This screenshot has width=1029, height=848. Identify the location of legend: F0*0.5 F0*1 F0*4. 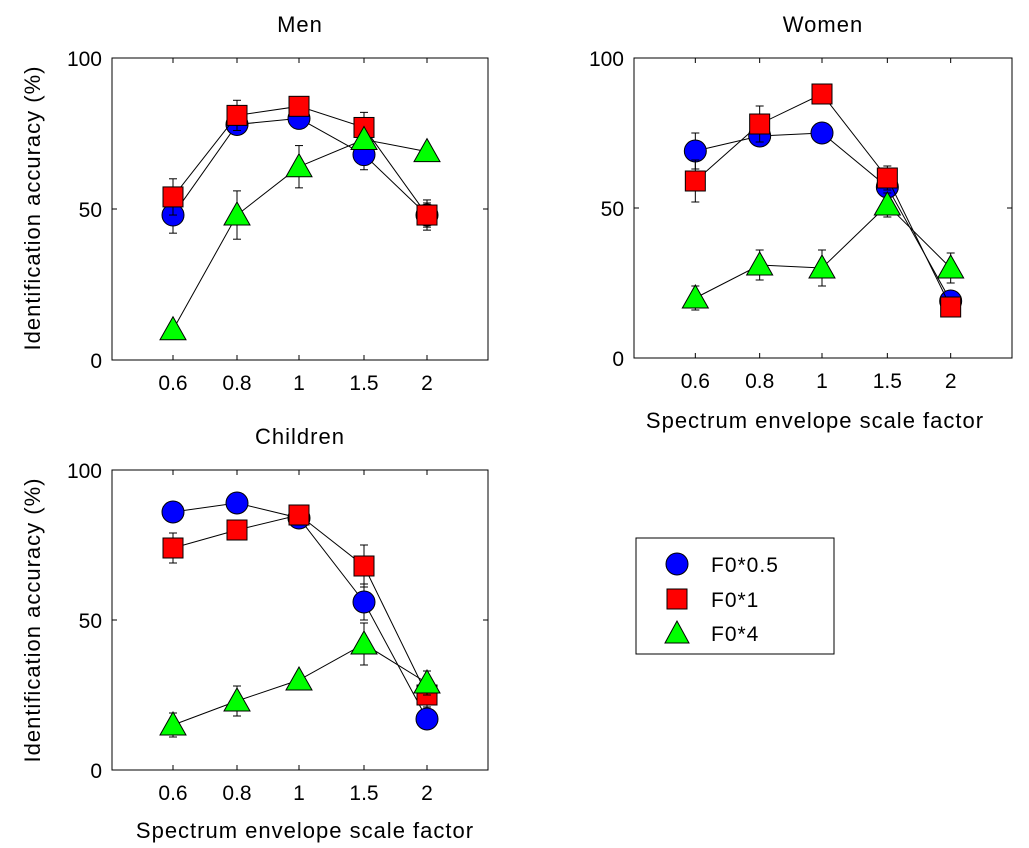
(735, 596).